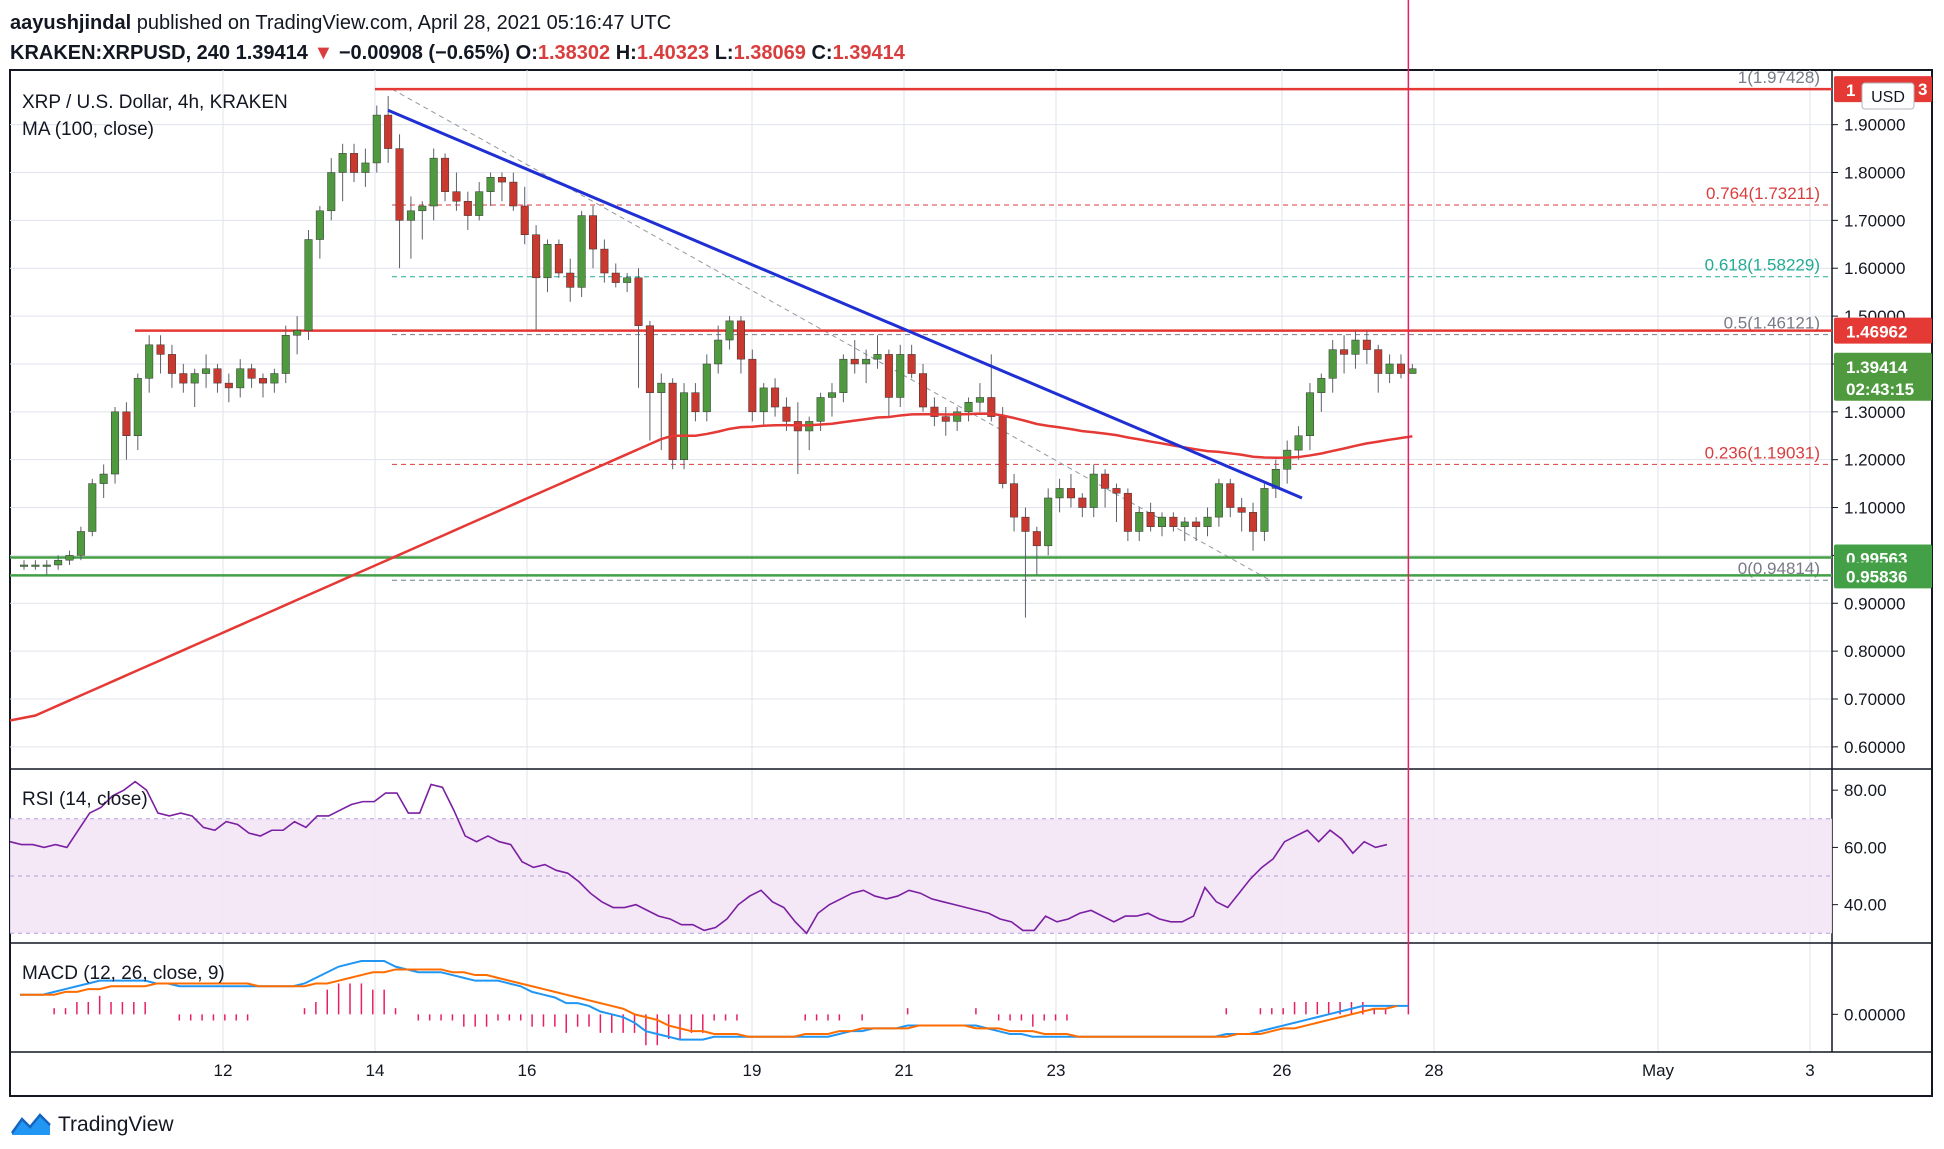 This screenshot has width=1944, height=1149. Describe the element at coordinates (1874, 412) in the screenshot. I see `y-tick-label: 1.30000` at that location.